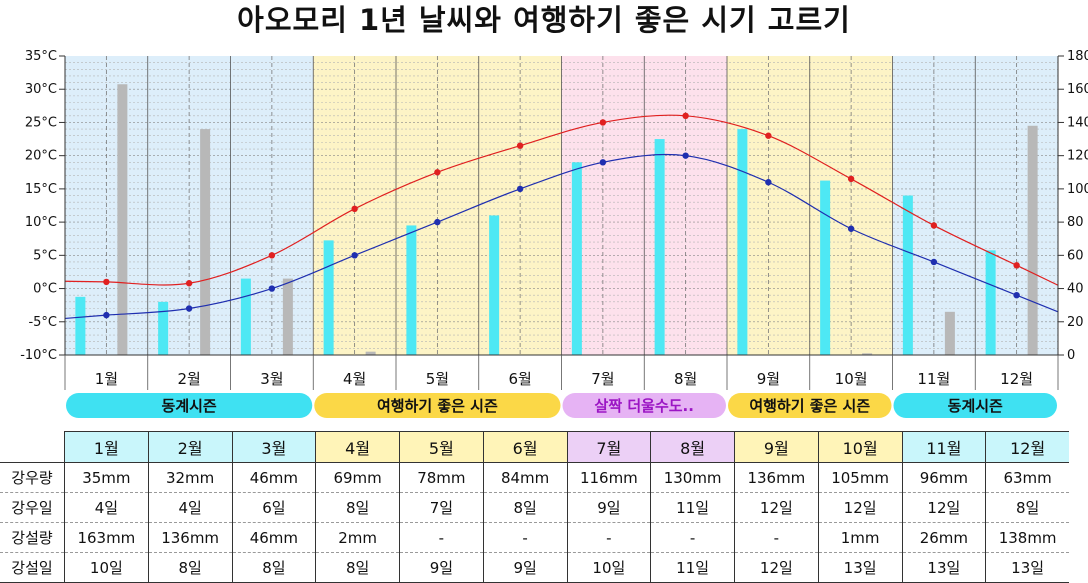 This screenshot has height=583, width=1088. I want to click on table-row: 강우일 4일 4일 6일 8일 7일 8일 9일 11일 12일 12일 12일 8일, so click(534, 507).